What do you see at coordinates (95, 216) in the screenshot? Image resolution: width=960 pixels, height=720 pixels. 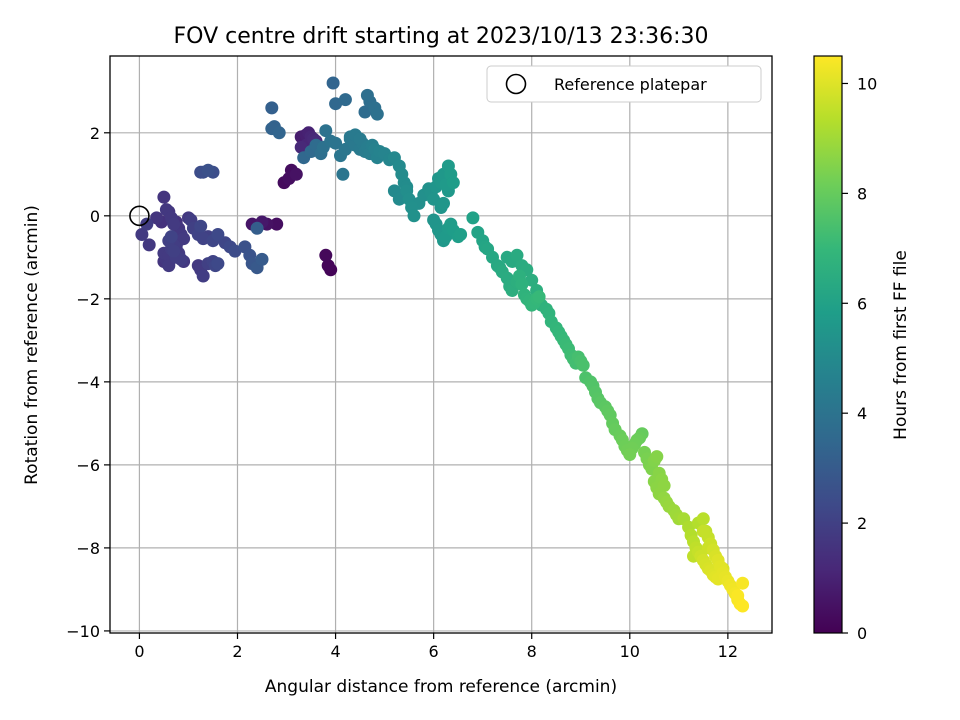 I see `y-tick-label: 0` at bounding box center [95, 216].